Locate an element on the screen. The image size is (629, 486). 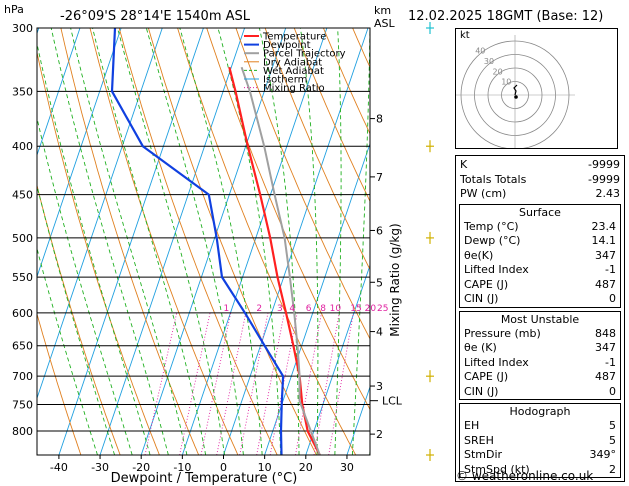
surface-value: 347 is located at coordinates (605, 255).